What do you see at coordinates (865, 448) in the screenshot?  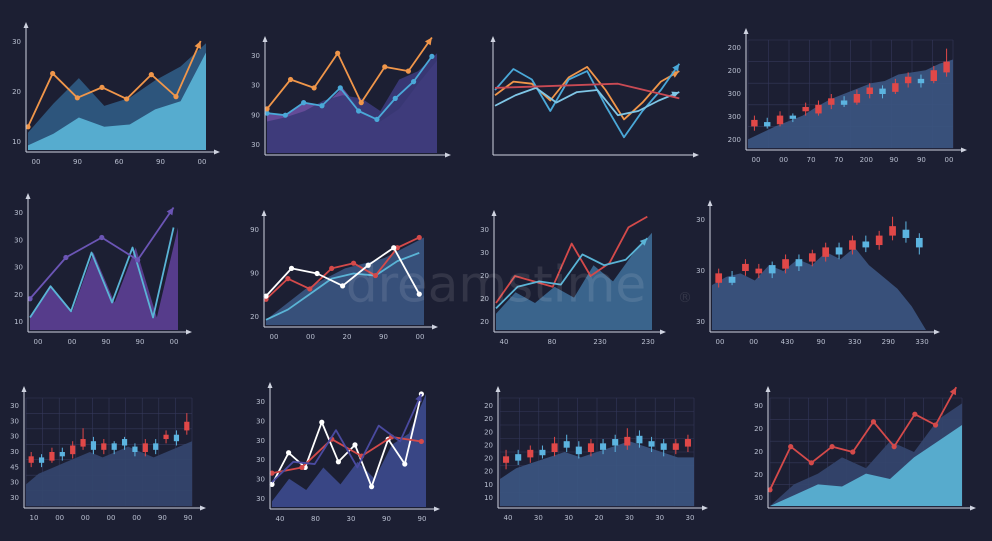 I see `chart-panel: 90 20 20 20 30` at bounding box center [865, 448].